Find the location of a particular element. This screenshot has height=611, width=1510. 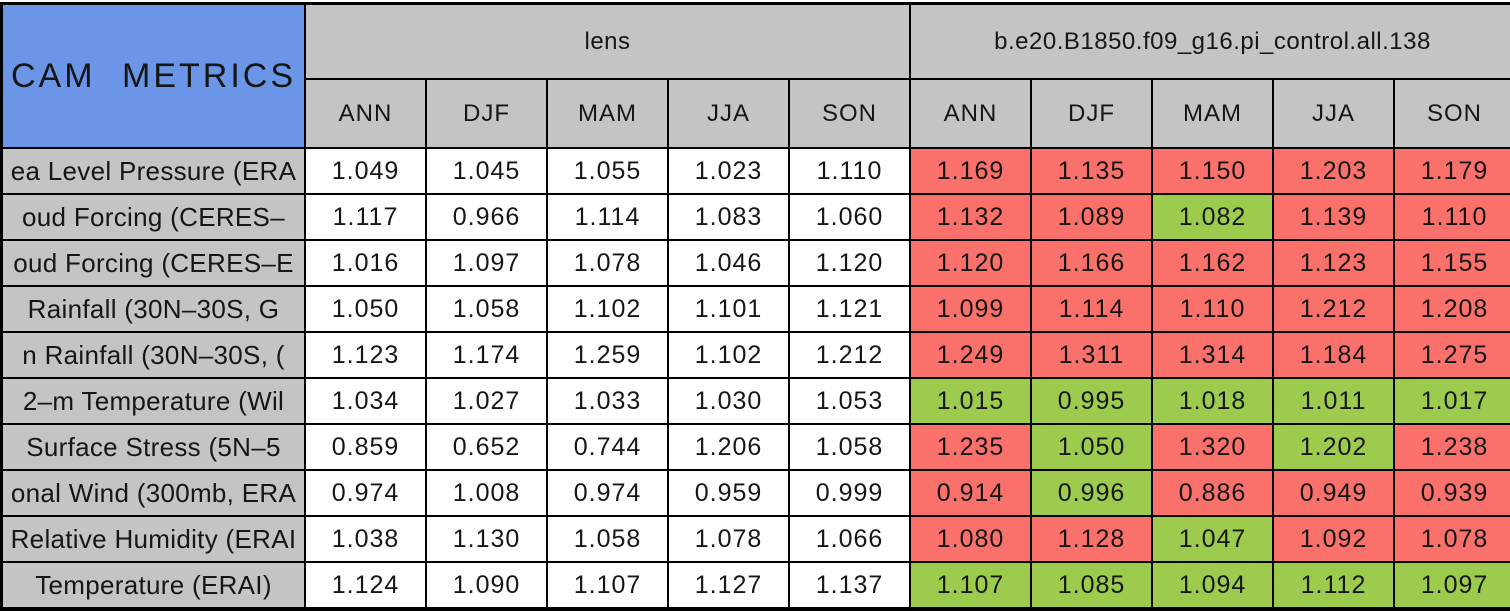

value-cell: 0.914 is located at coordinates (970, 493).